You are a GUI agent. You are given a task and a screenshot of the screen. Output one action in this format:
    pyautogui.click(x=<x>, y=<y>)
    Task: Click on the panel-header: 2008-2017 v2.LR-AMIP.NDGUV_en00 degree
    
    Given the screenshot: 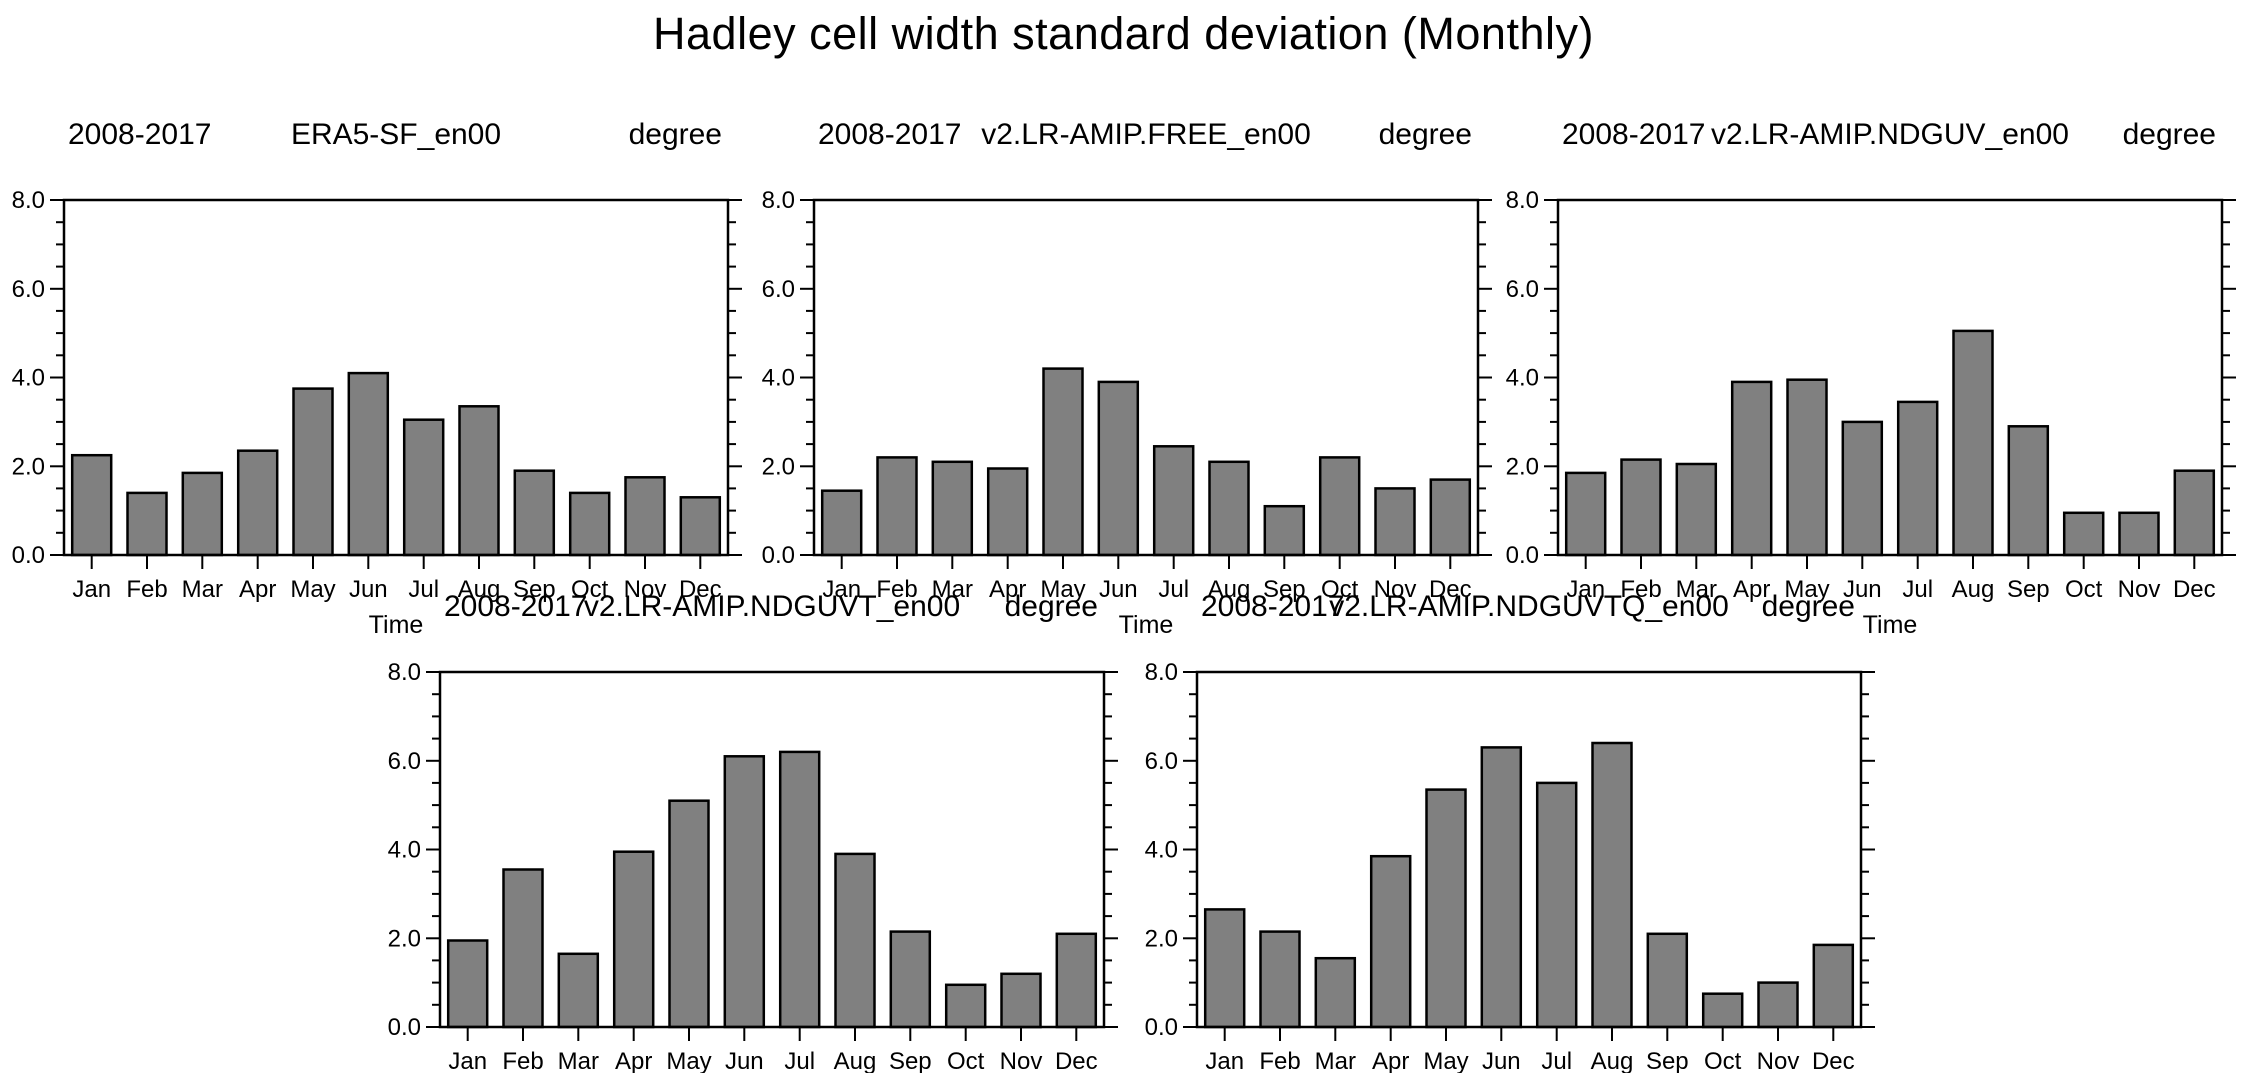 What is the action you would take?
    pyautogui.click(x=1890, y=135)
    